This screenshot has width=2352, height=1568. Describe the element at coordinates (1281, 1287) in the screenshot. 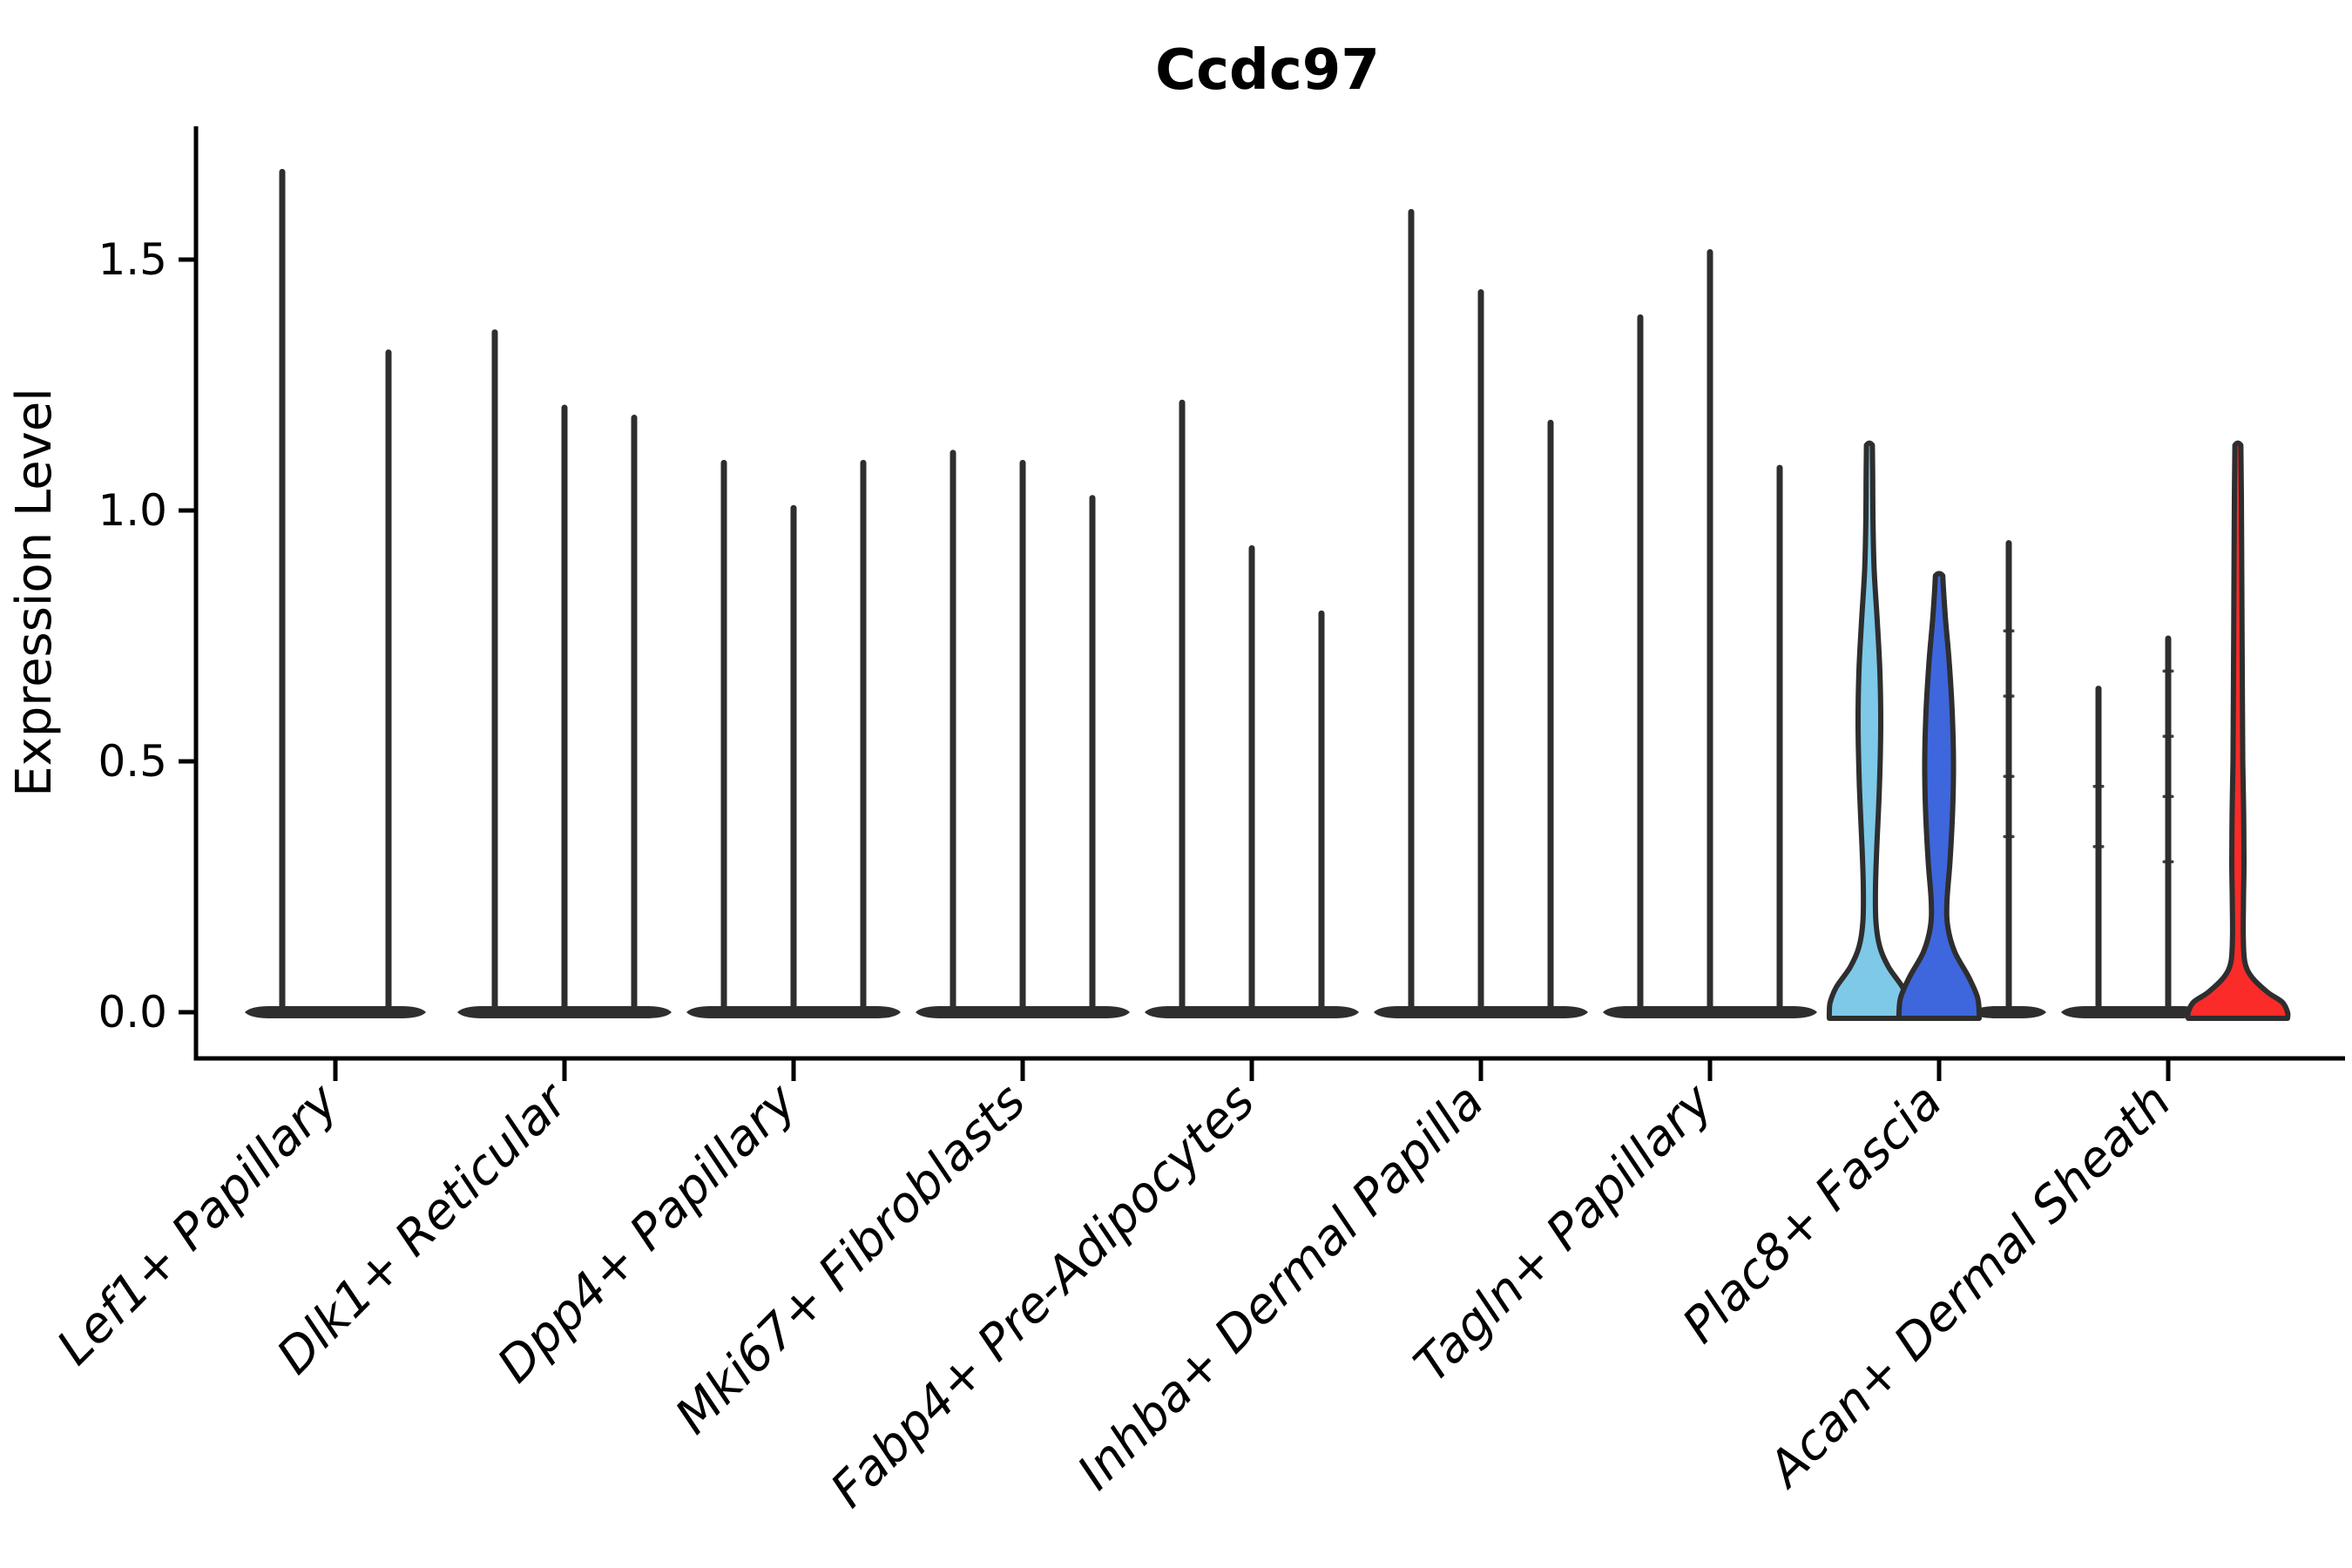

I see `x-tick-label: Inhba+ Dermal Papilla` at that location.